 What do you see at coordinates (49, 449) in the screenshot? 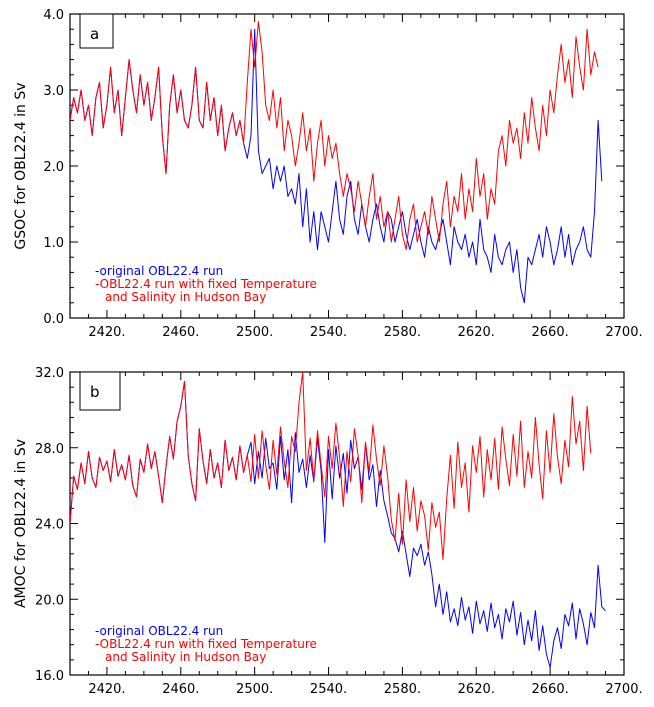
I see `y-tick-label: 28.0` at bounding box center [49, 449].